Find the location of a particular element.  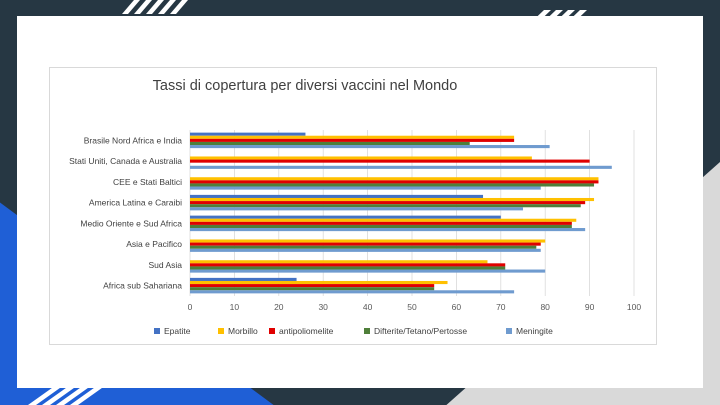

legend-label: antipoliomelite is located at coordinates (306, 331).